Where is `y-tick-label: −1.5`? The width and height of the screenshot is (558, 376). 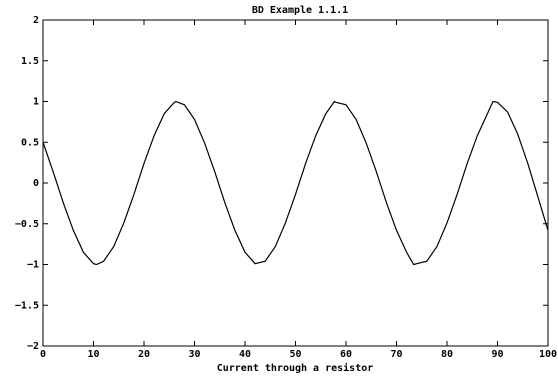
y-tick-label: −1.5 is located at coordinates (27, 305).